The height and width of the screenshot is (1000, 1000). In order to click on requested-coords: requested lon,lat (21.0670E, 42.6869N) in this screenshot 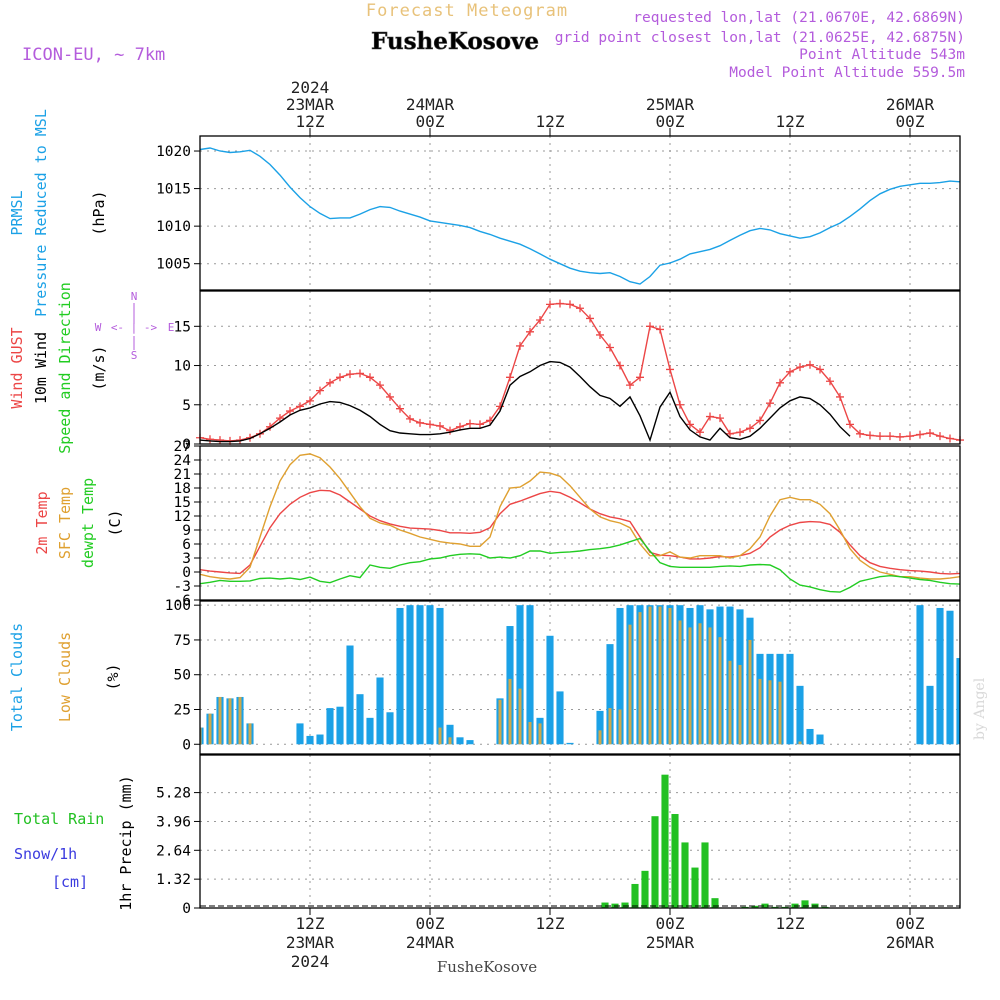, I will do `click(799, 18)`.